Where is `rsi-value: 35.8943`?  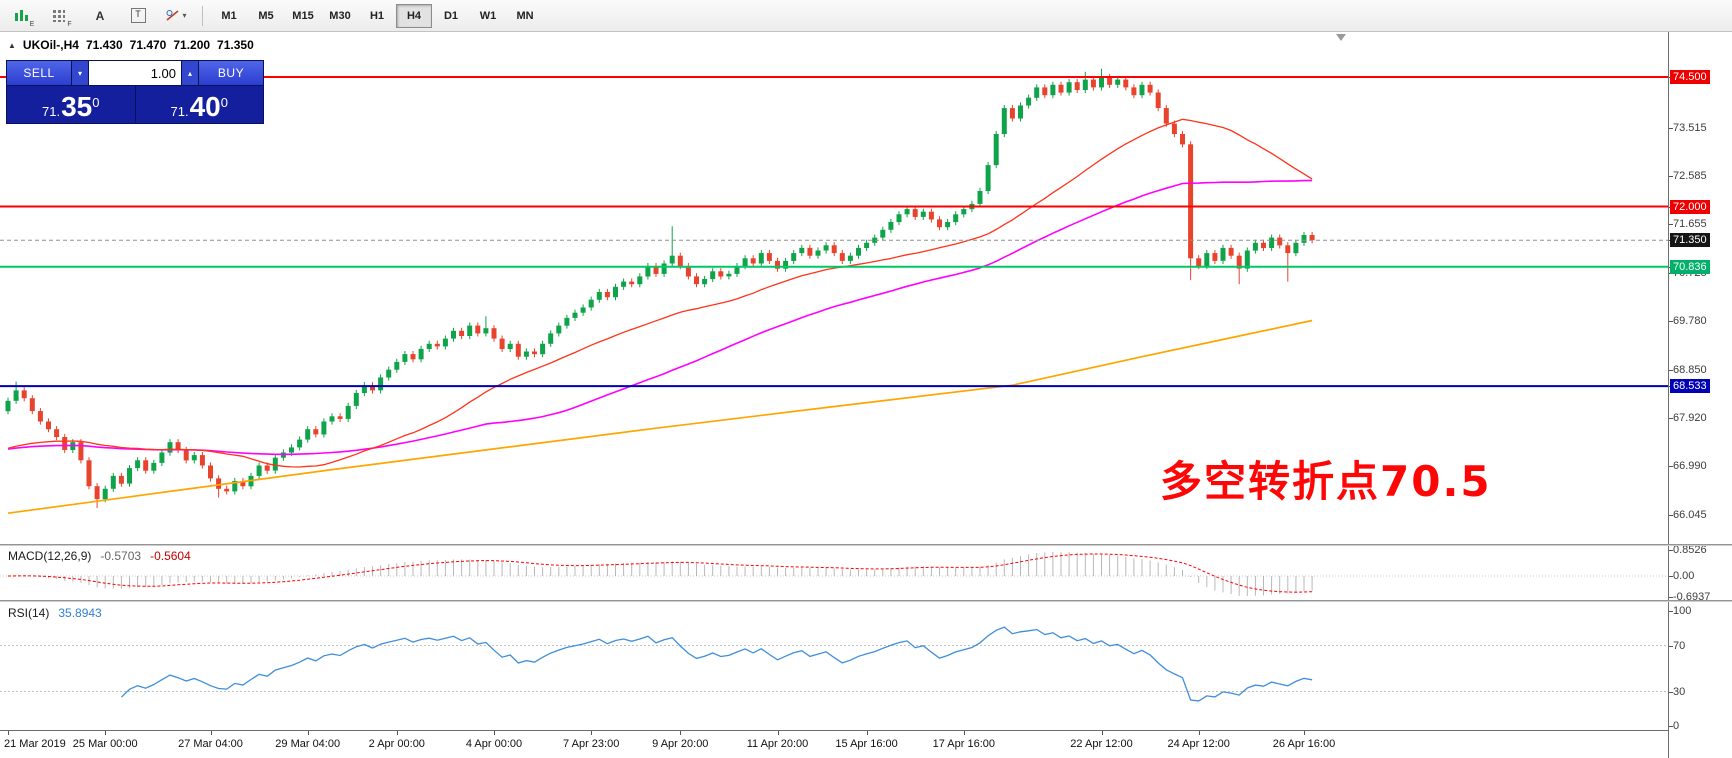
rsi-value: 35.8943 is located at coordinates (80, 613).